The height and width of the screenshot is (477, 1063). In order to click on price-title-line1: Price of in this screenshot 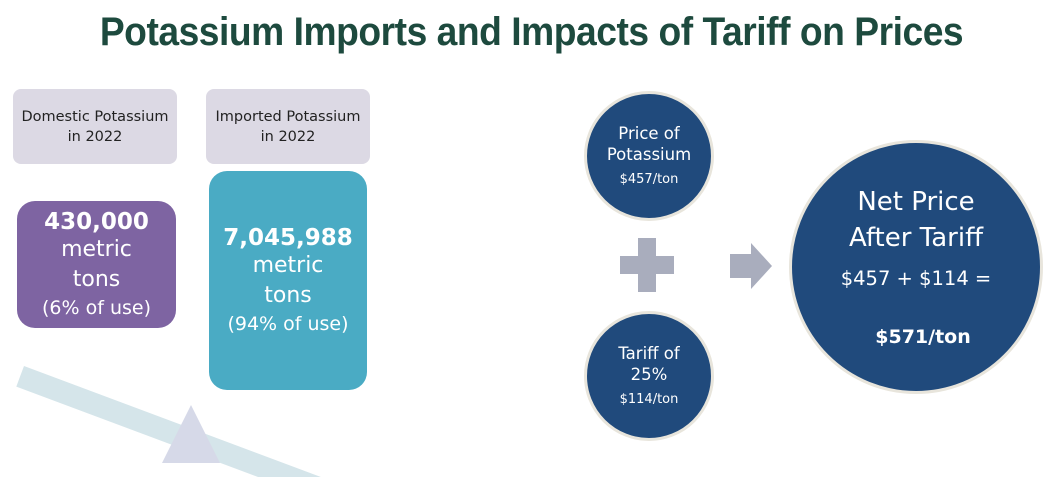, I will do `click(649, 133)`.